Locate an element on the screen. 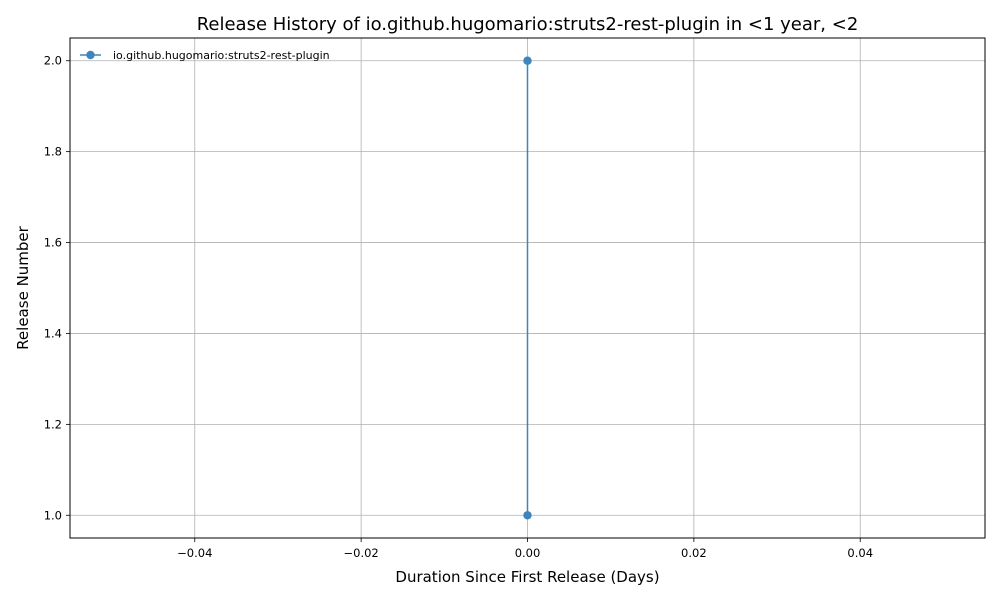 The height and width of the screenshot is (600, 1000). x-tick-label: −0.02 is located at coordinates (361, 553).